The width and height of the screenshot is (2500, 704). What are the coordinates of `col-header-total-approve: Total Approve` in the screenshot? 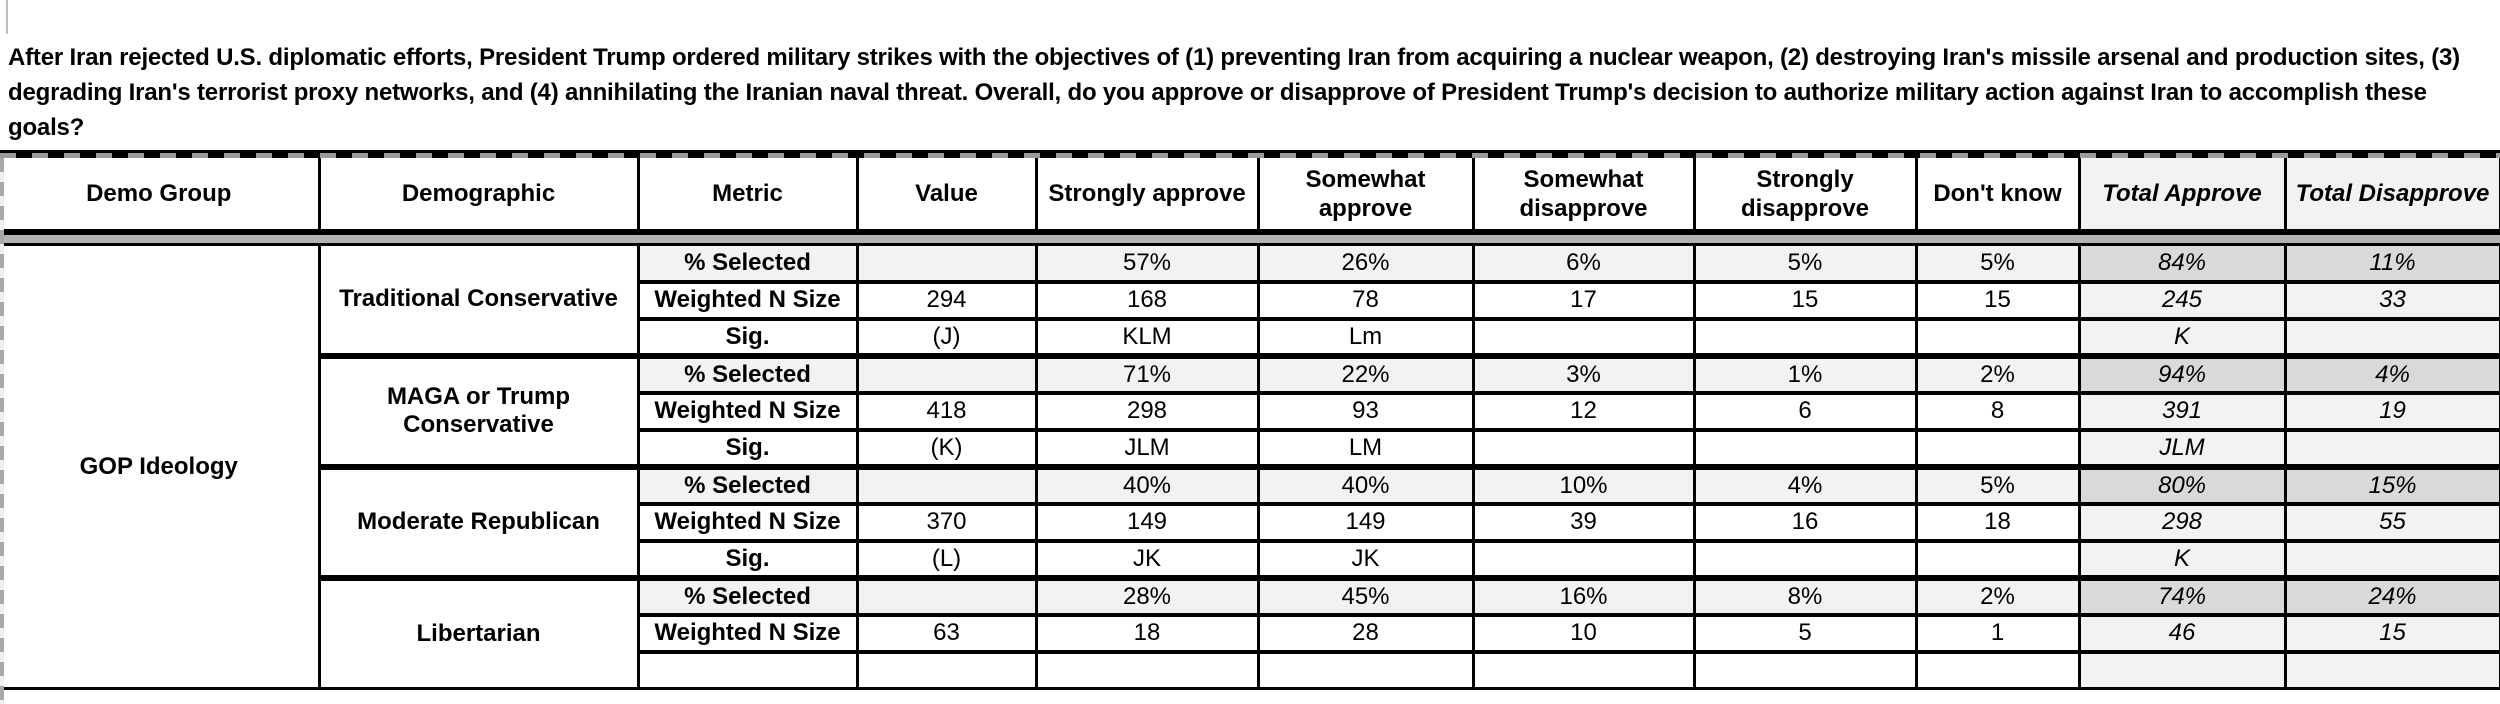 It's located at (2181, 196).